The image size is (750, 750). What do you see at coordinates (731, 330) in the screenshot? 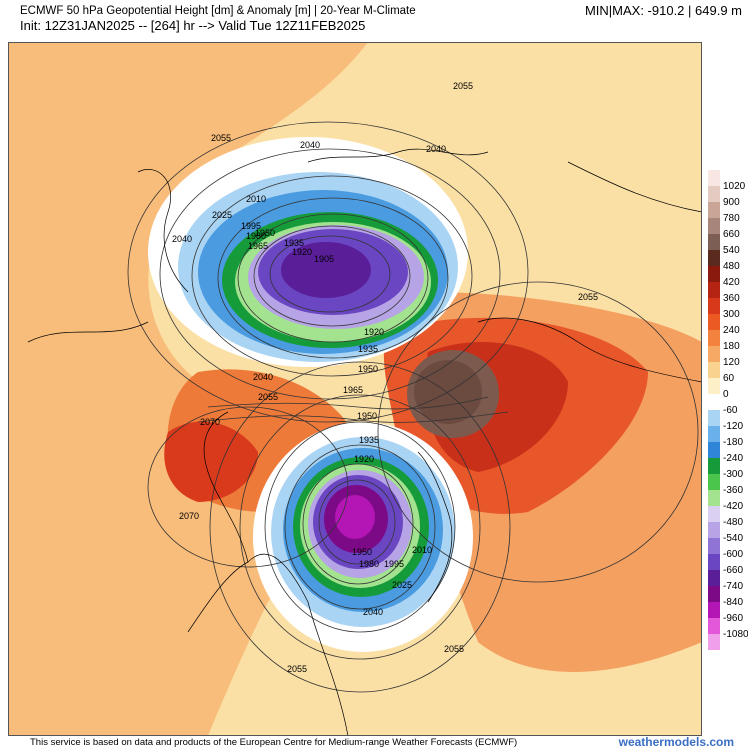
I see `colorbar-label: 240` at bounding box center [731, 330].